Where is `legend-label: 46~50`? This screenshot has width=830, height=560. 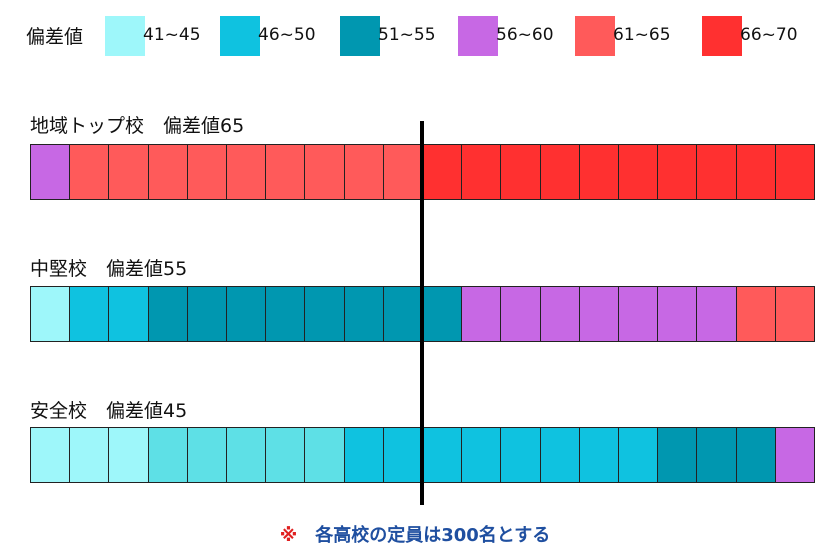 legend-label: 46~50 is located at coordinates (287, 35).